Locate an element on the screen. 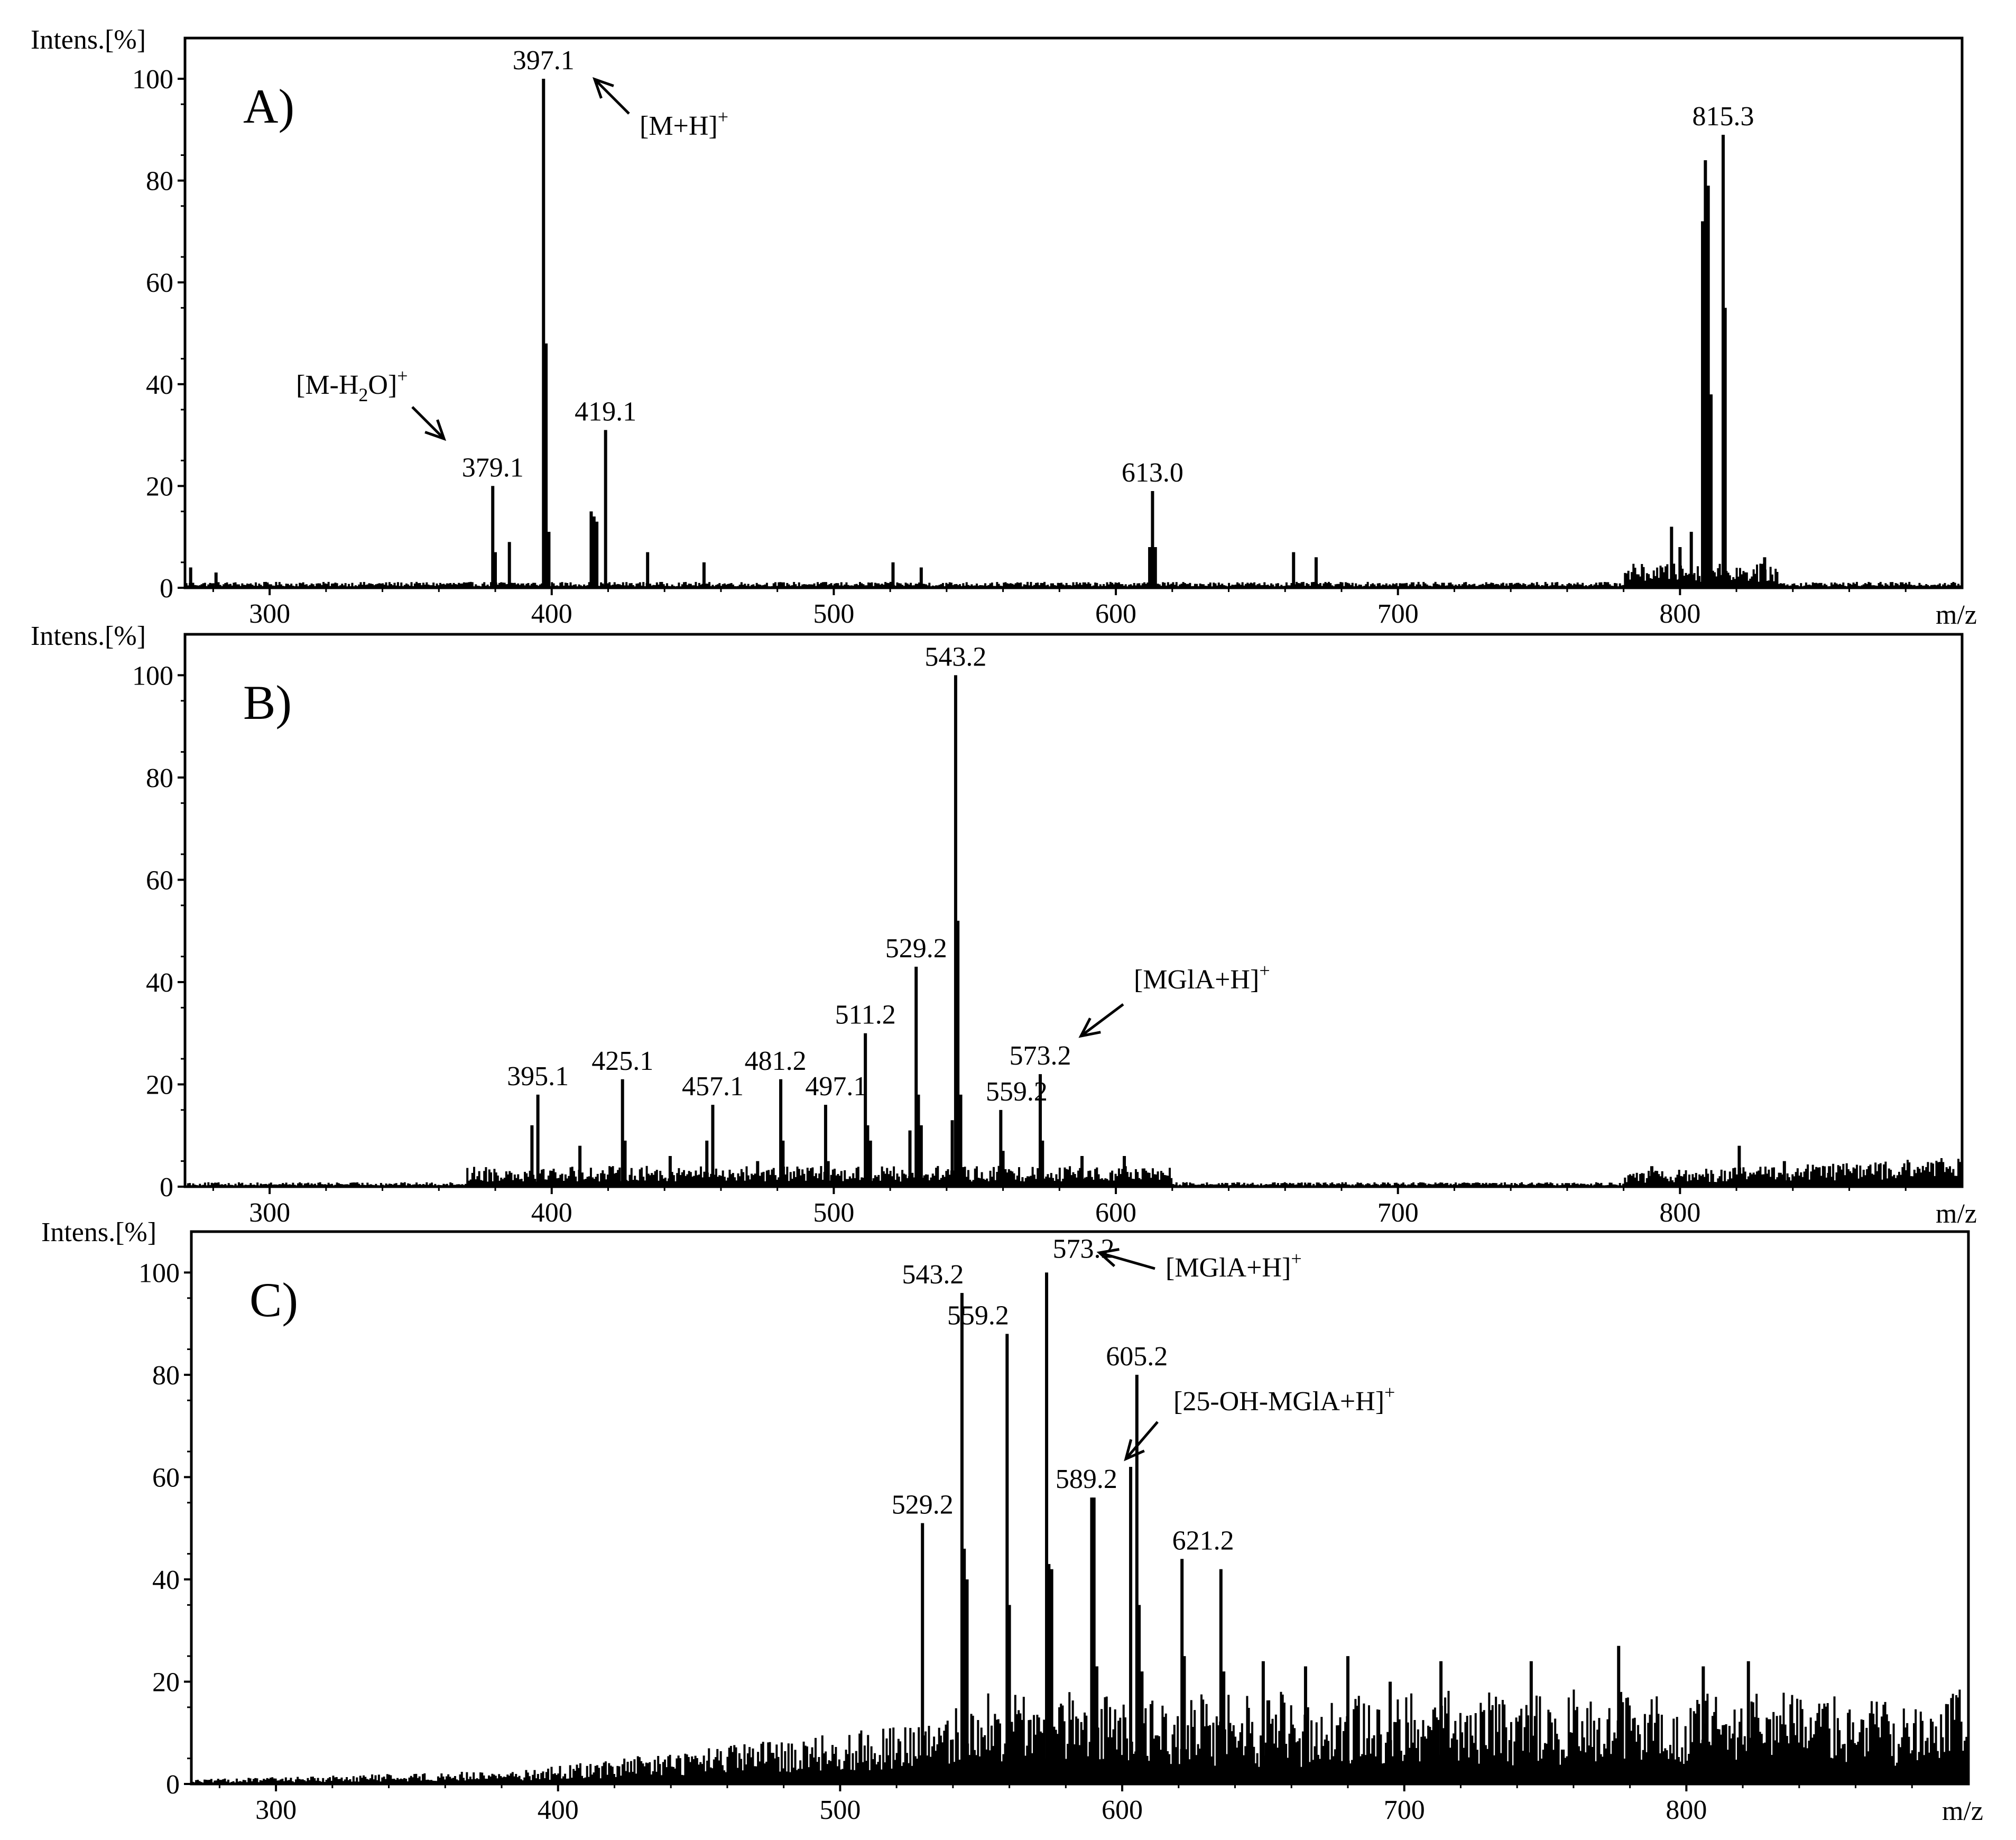 This screenshot has height=1840, width=2016. panel-letter: A) is located at coordinates (268, 106).